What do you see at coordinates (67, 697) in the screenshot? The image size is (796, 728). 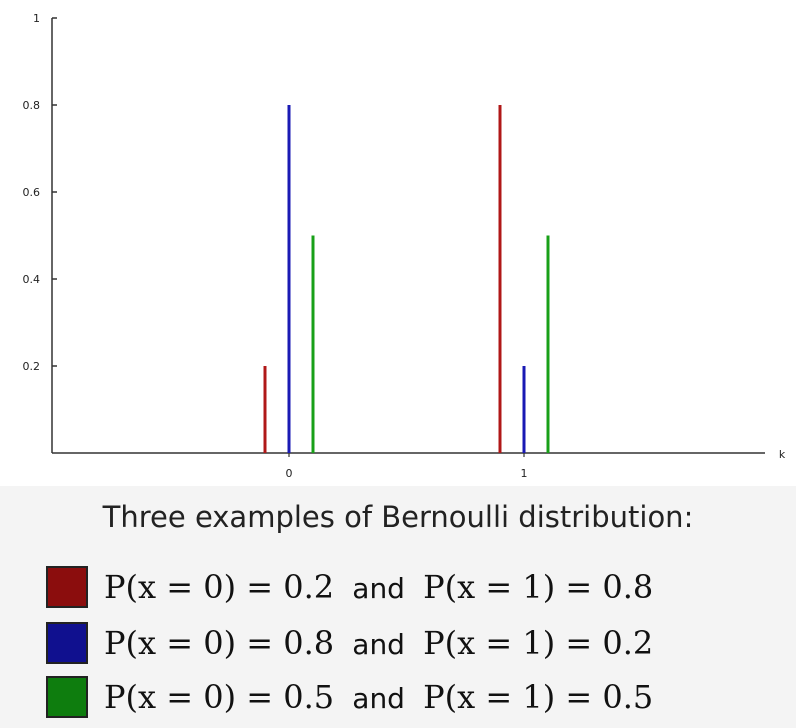 I see `legend-swatch-green` at bounding box center [67, 697].